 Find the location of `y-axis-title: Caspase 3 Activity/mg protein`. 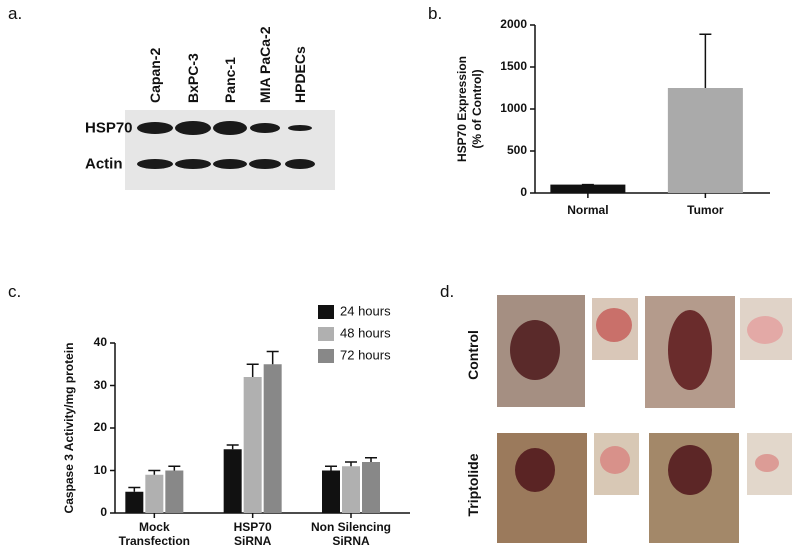

y-axis-title: Caspase 3 Activity/mg protein is located at coordinates (69, 428).